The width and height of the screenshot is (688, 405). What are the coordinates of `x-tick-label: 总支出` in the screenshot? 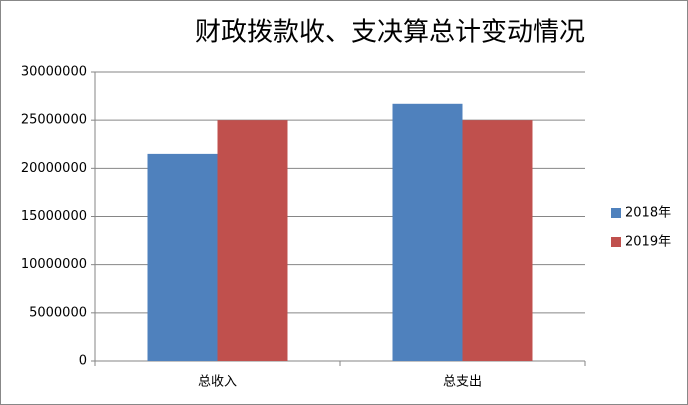 It's located at (462, 382).